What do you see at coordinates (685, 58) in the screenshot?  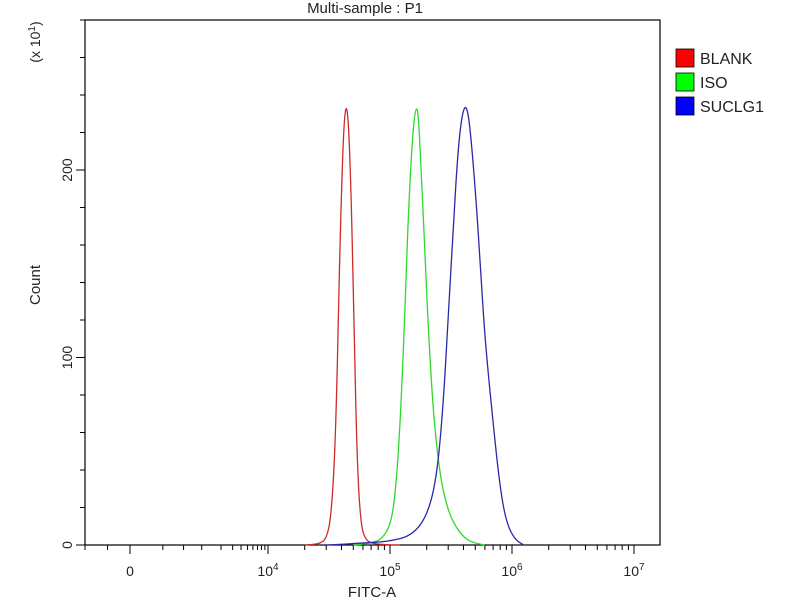 I see `legend-swatch-blank` at bounding box center [685, 58].